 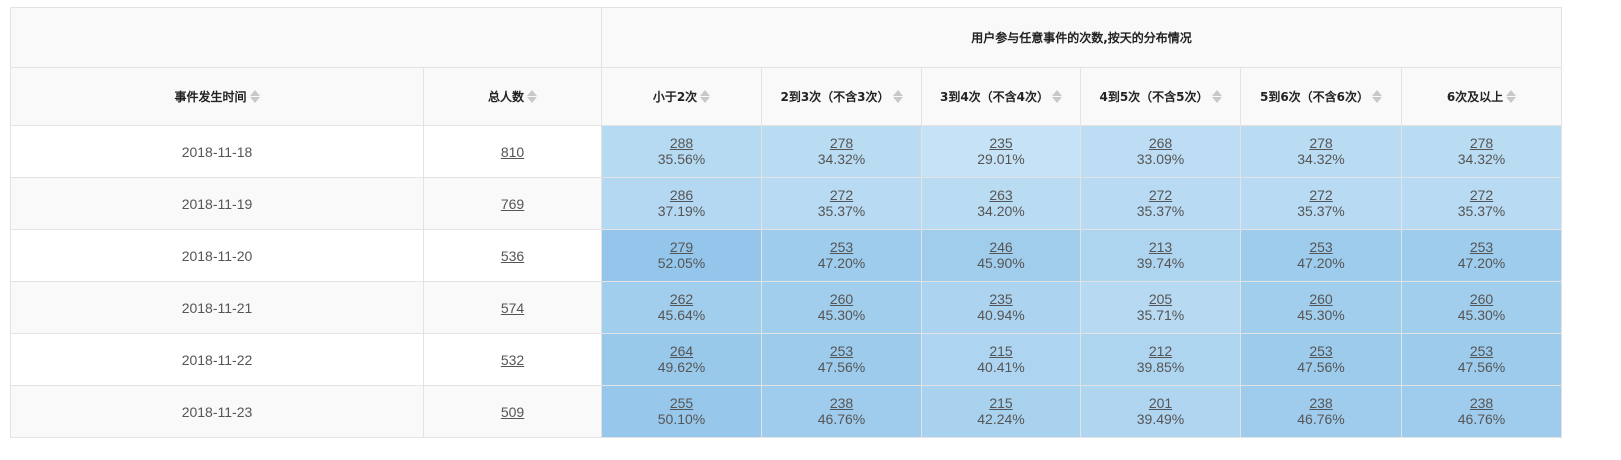 I want to click on column-header-6plus: 6次及以上, so click(x=1481, y=96).